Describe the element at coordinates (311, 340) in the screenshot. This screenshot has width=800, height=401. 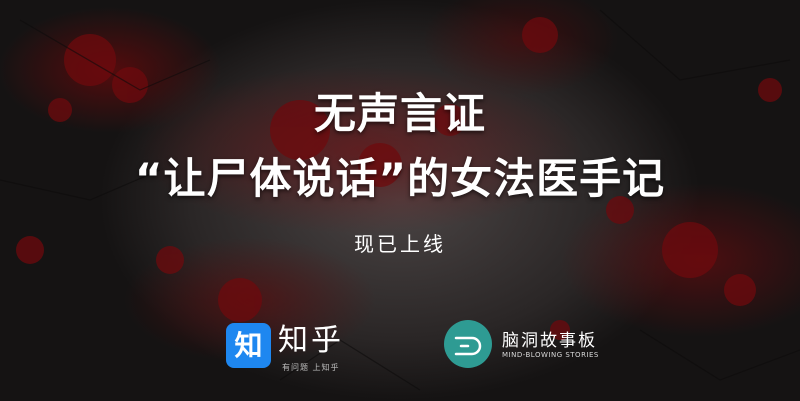
I see `zhihu-name: 知乎` at that location.